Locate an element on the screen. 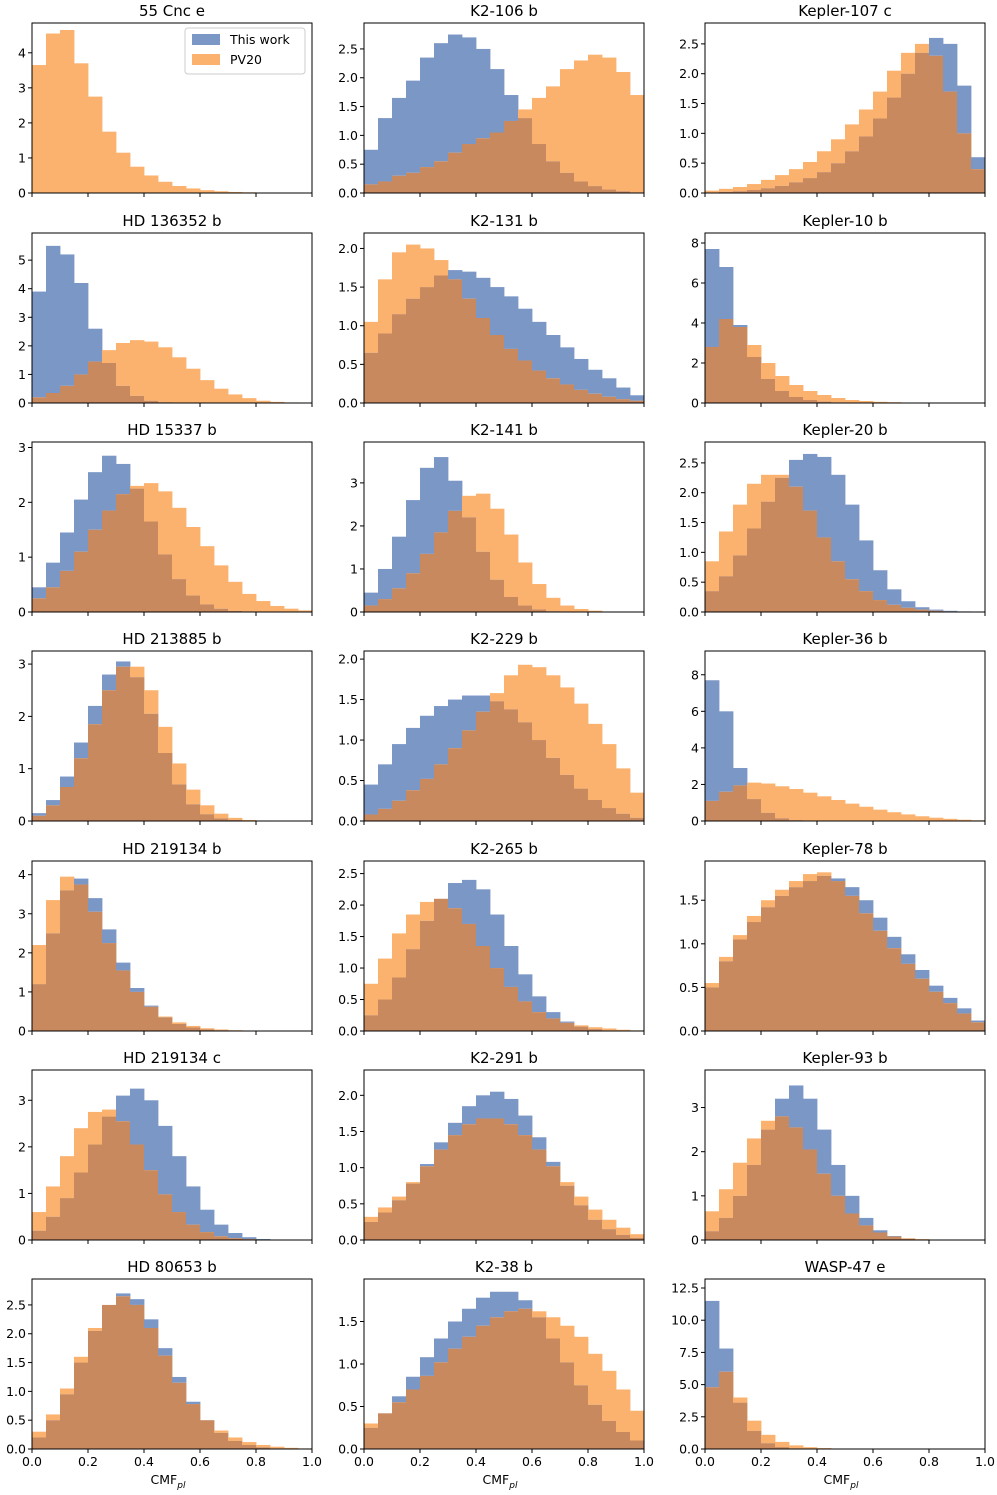  y-tick-label: 5.0 is located at coordinates (689, 1384).